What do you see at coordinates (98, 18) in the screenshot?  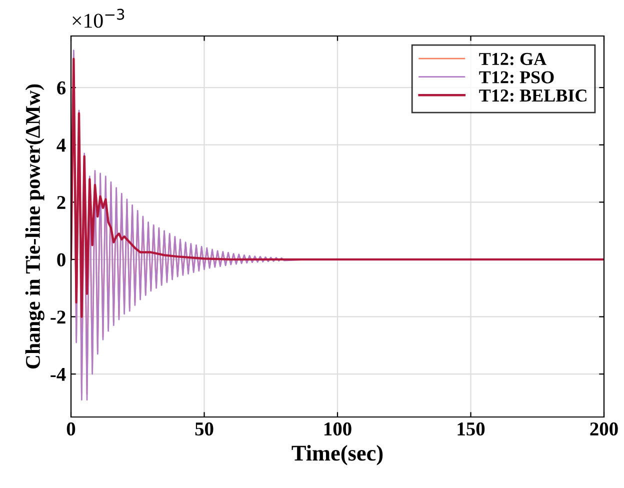 I see `text: ×10$^{−3}$` at bounding box center [98, 18].